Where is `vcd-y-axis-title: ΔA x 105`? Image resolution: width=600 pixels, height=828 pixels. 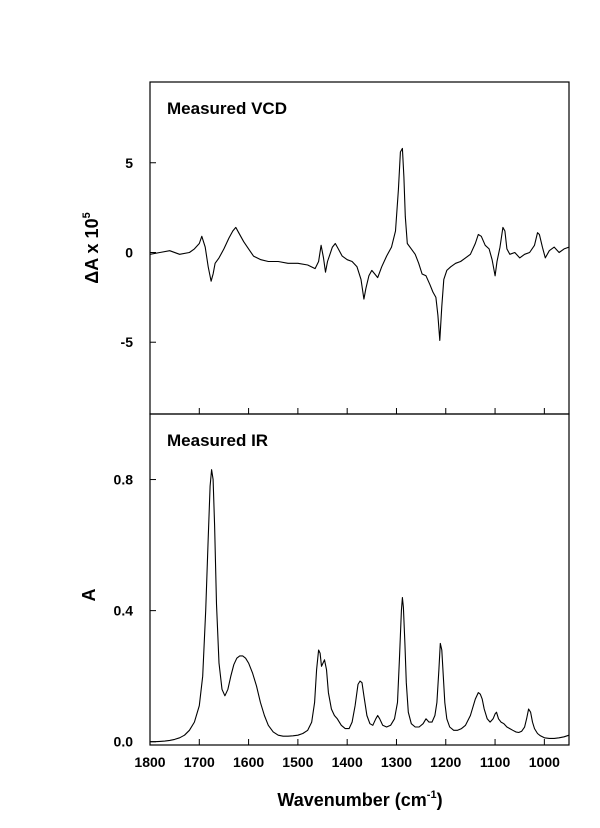
vcd-y-axis-title: ΔA x 105 is located at coordinates (91, 247).